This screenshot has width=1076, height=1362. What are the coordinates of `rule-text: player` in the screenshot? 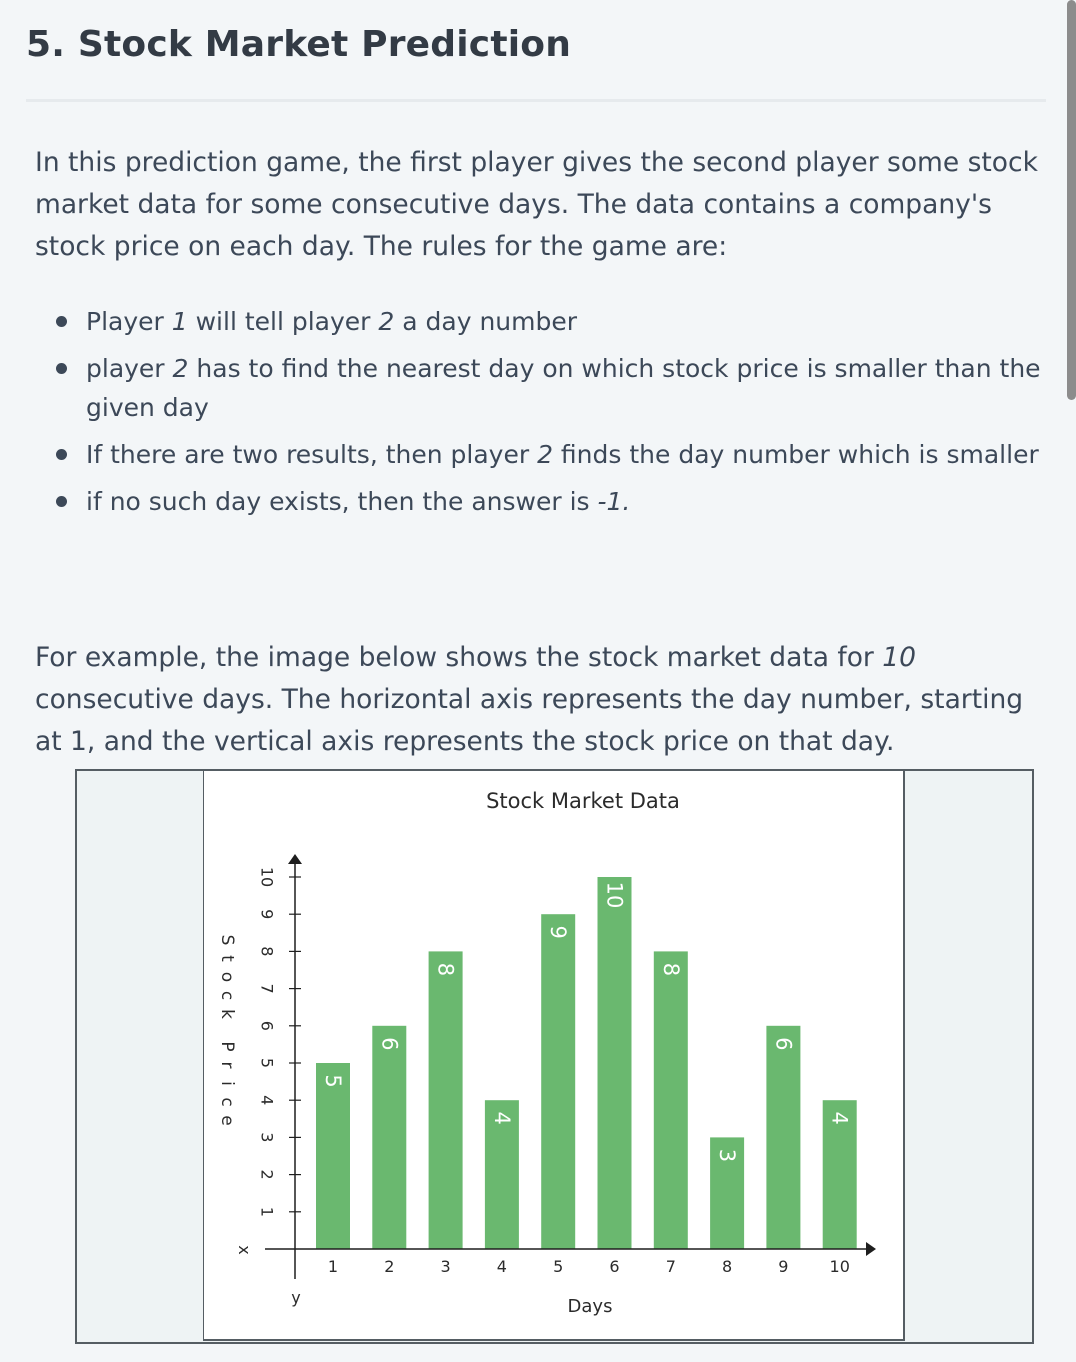 It's located at (129, 368).